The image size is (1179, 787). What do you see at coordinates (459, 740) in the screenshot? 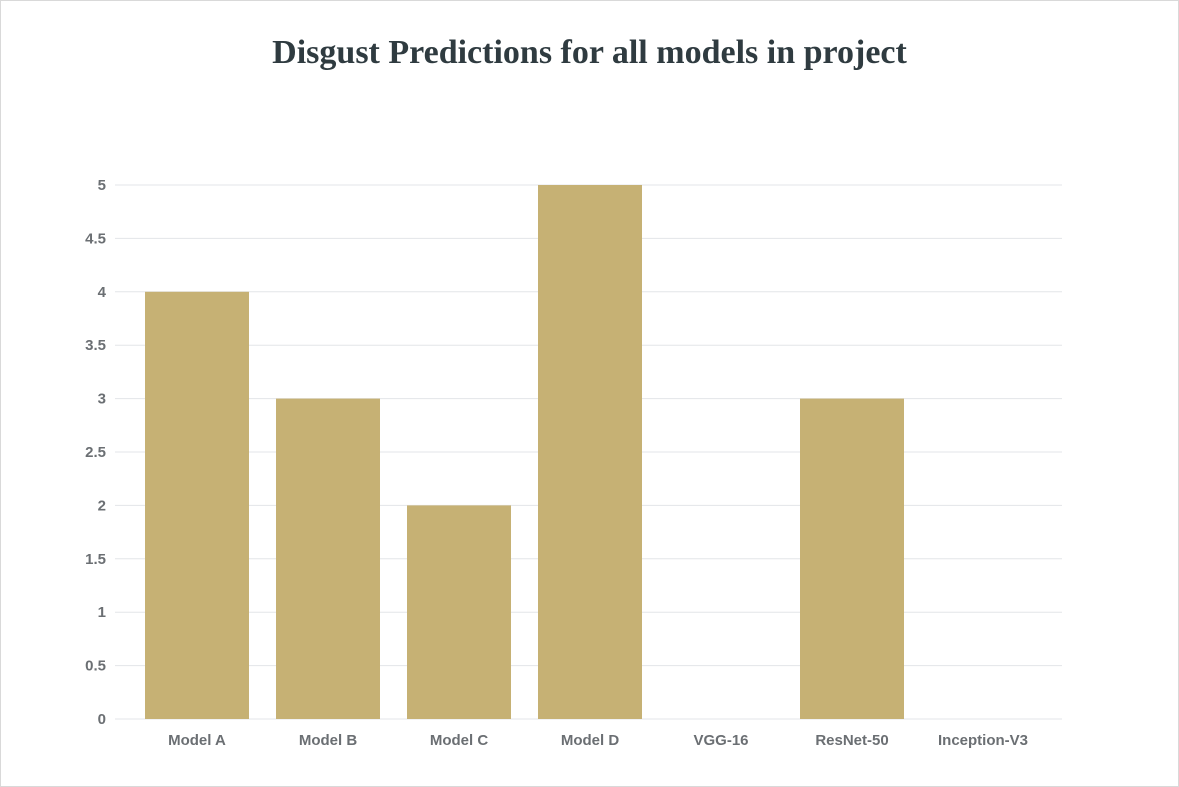
I see `x-tick-label: Model C` at bounding box center [459, 740].